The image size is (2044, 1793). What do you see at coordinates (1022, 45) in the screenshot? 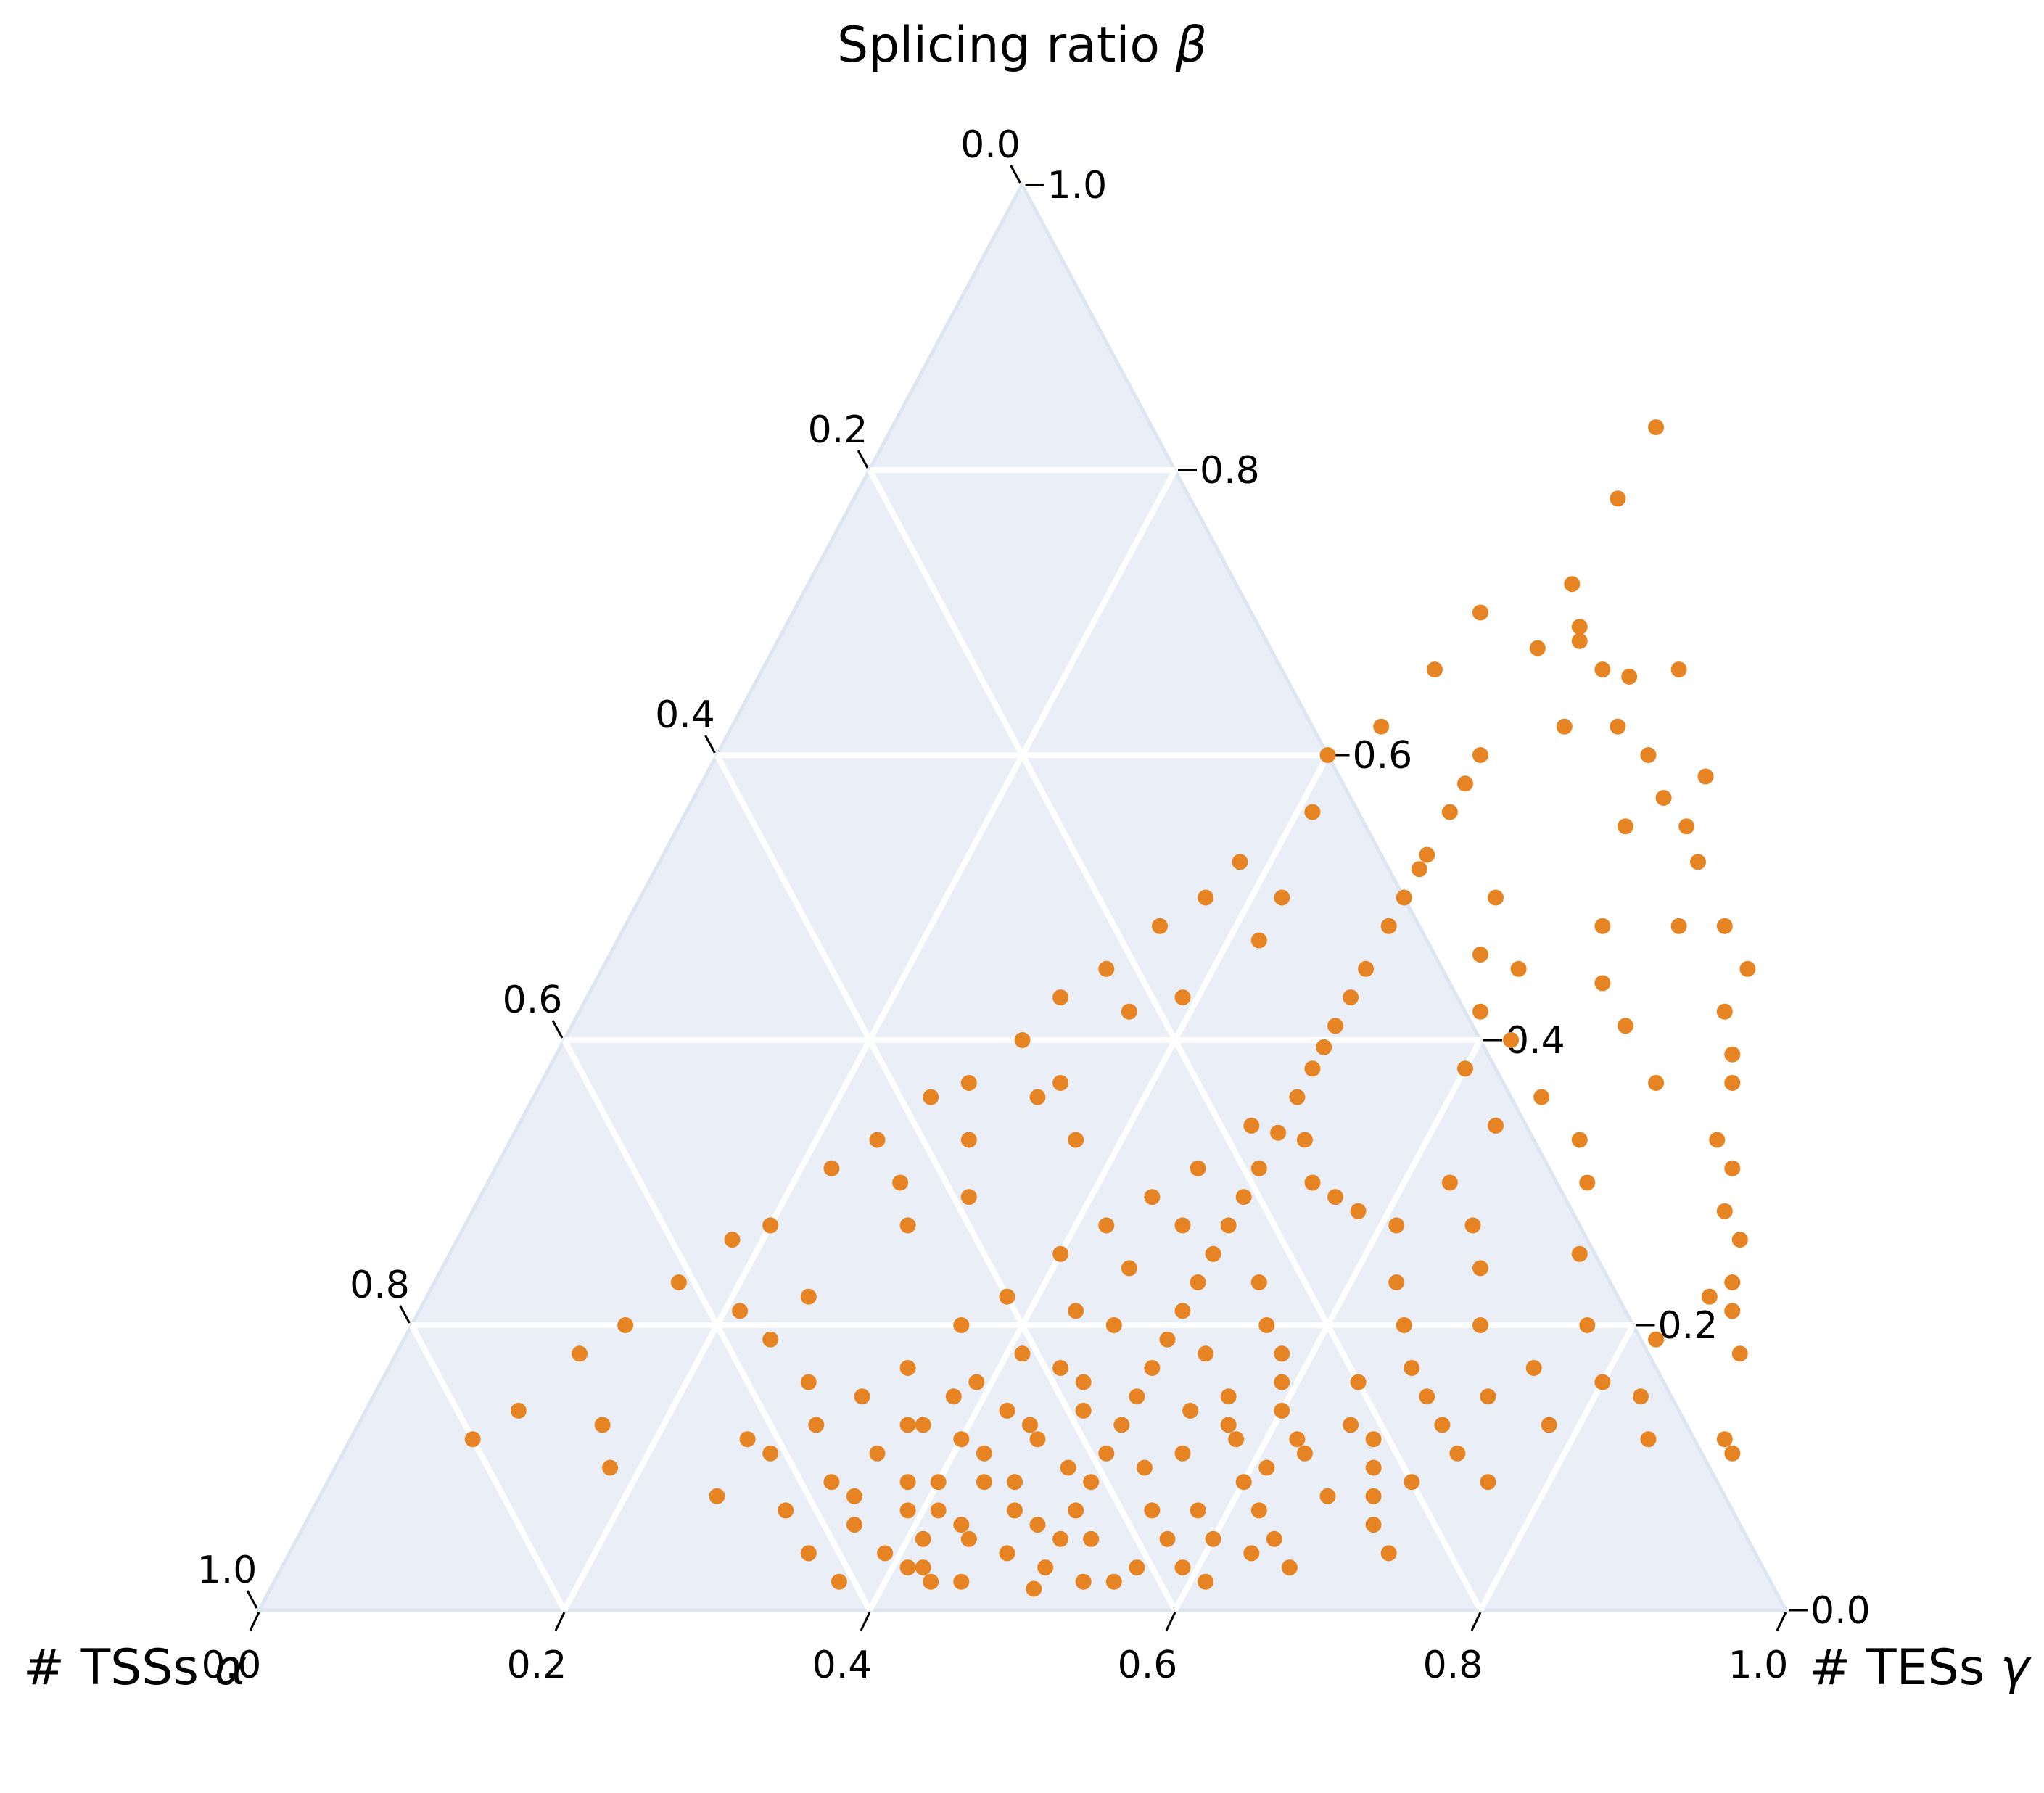
I see `top-axis-title: Splicing ratio β` at bounding box center [1022, 45].